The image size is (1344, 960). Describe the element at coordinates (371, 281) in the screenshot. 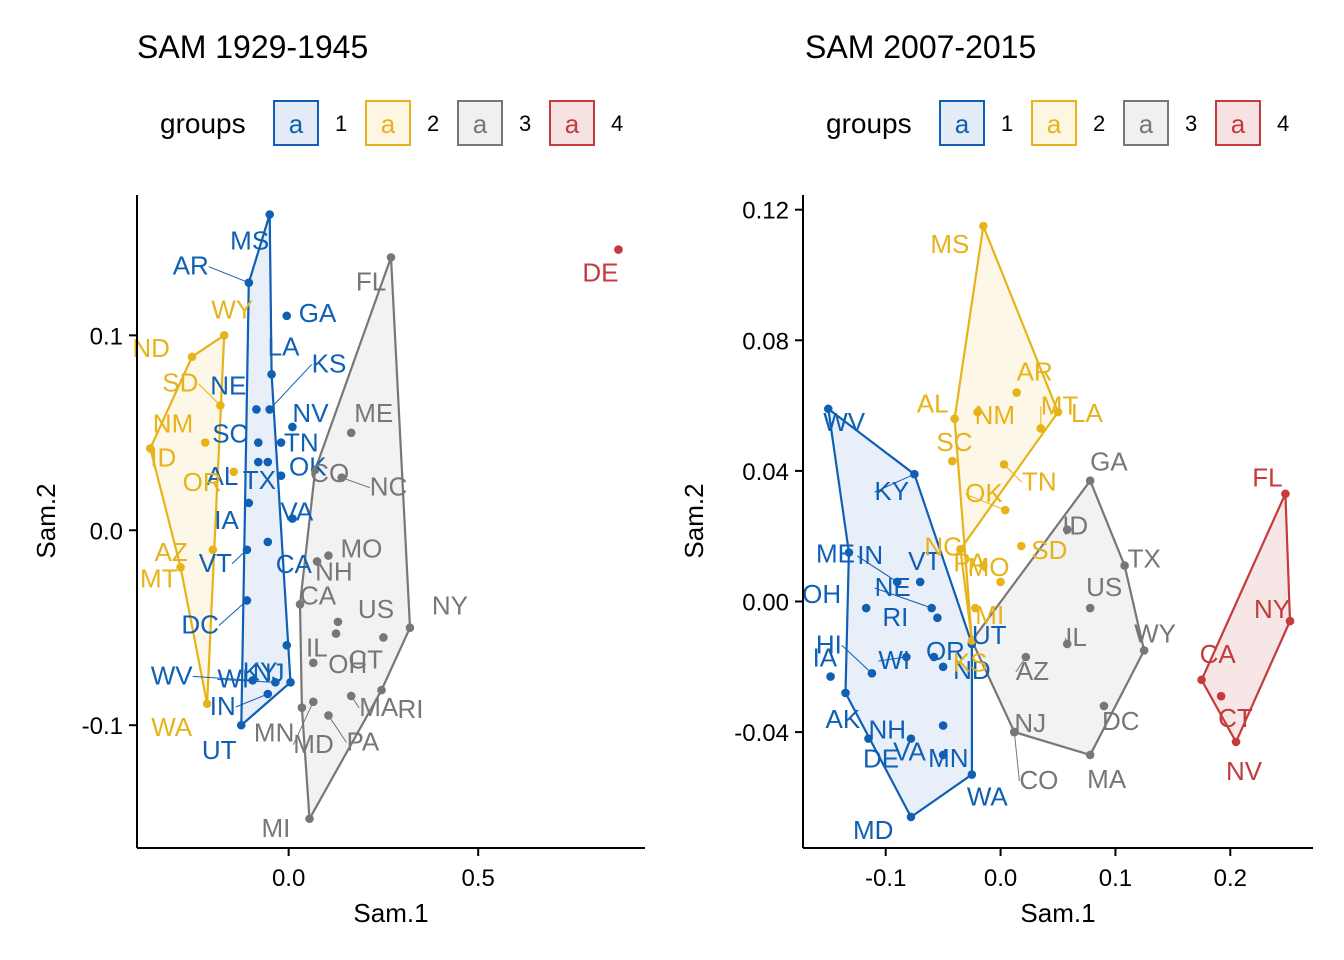

I see `point-label-FL: FL` at that location.